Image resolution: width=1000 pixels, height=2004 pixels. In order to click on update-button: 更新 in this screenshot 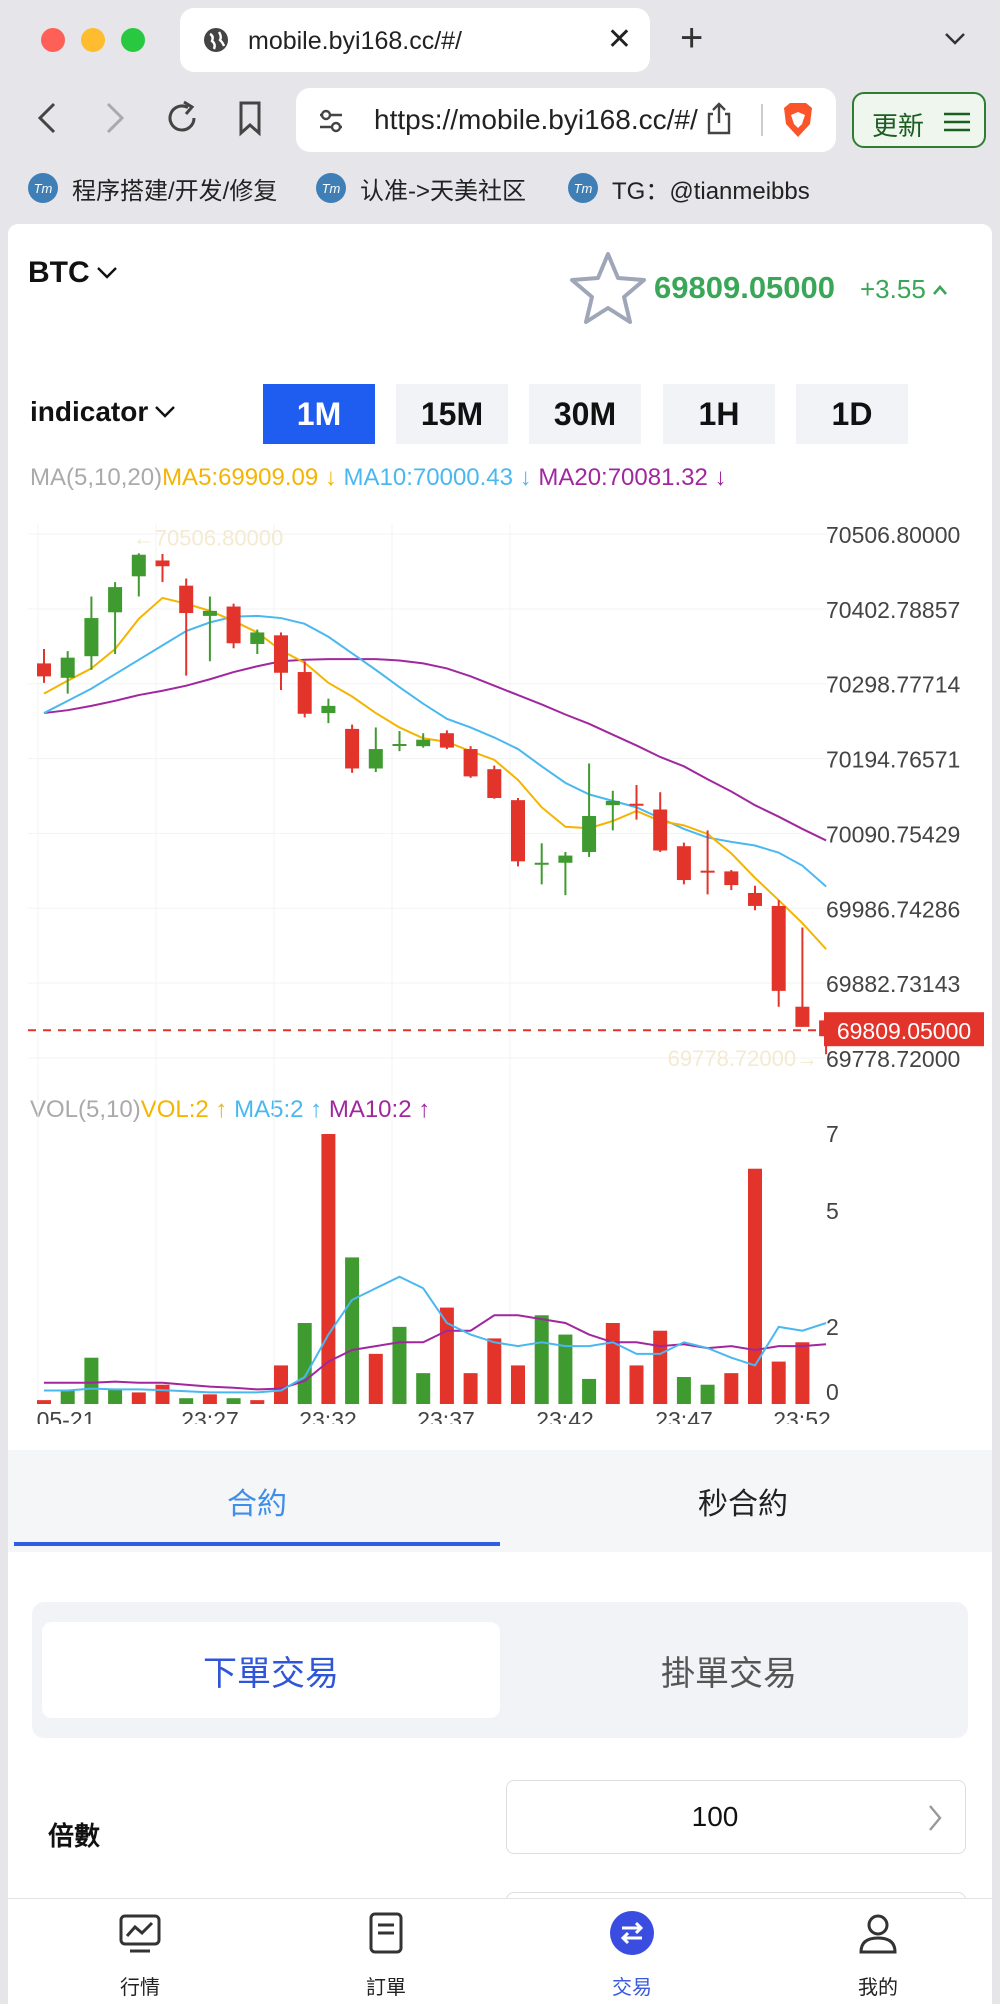, I will do `click(919, 120)`.